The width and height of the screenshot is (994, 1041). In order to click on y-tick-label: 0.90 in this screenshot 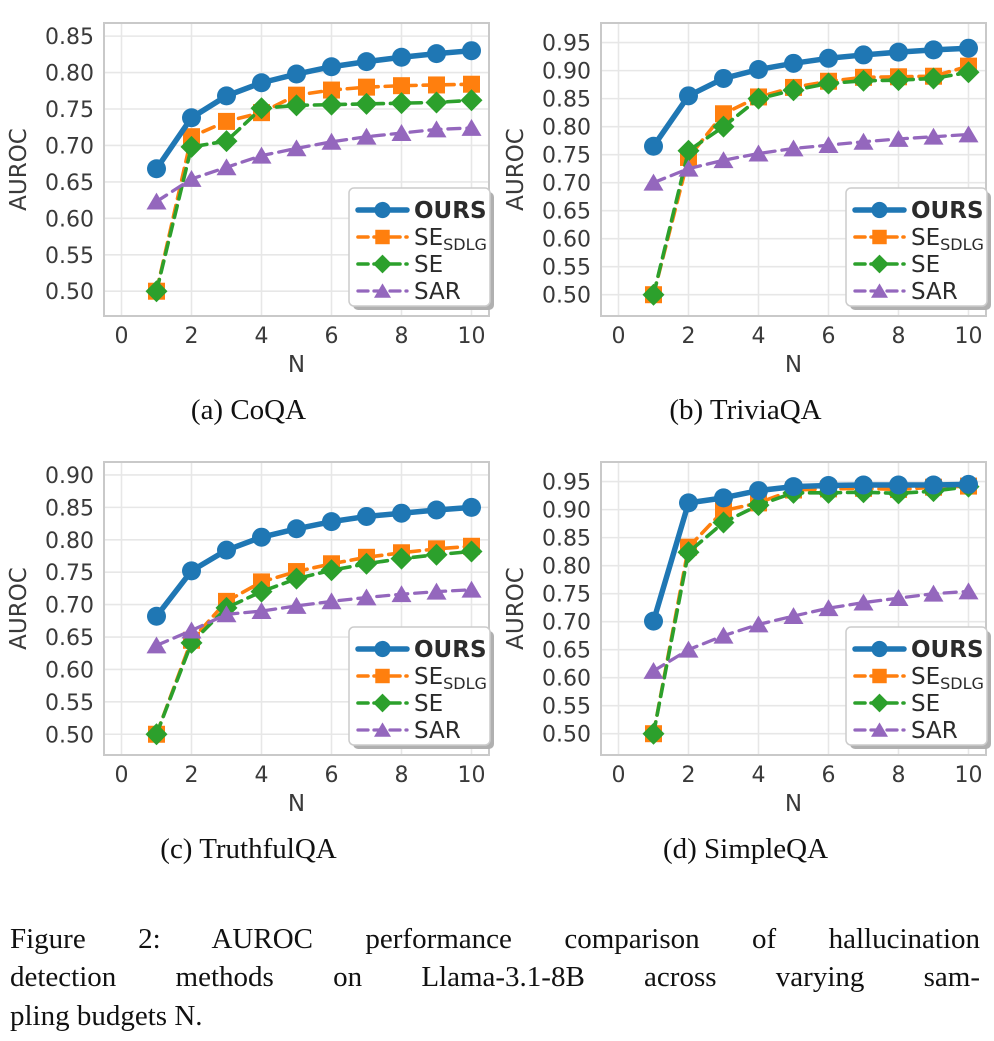, I will do `click(69, 476)`.